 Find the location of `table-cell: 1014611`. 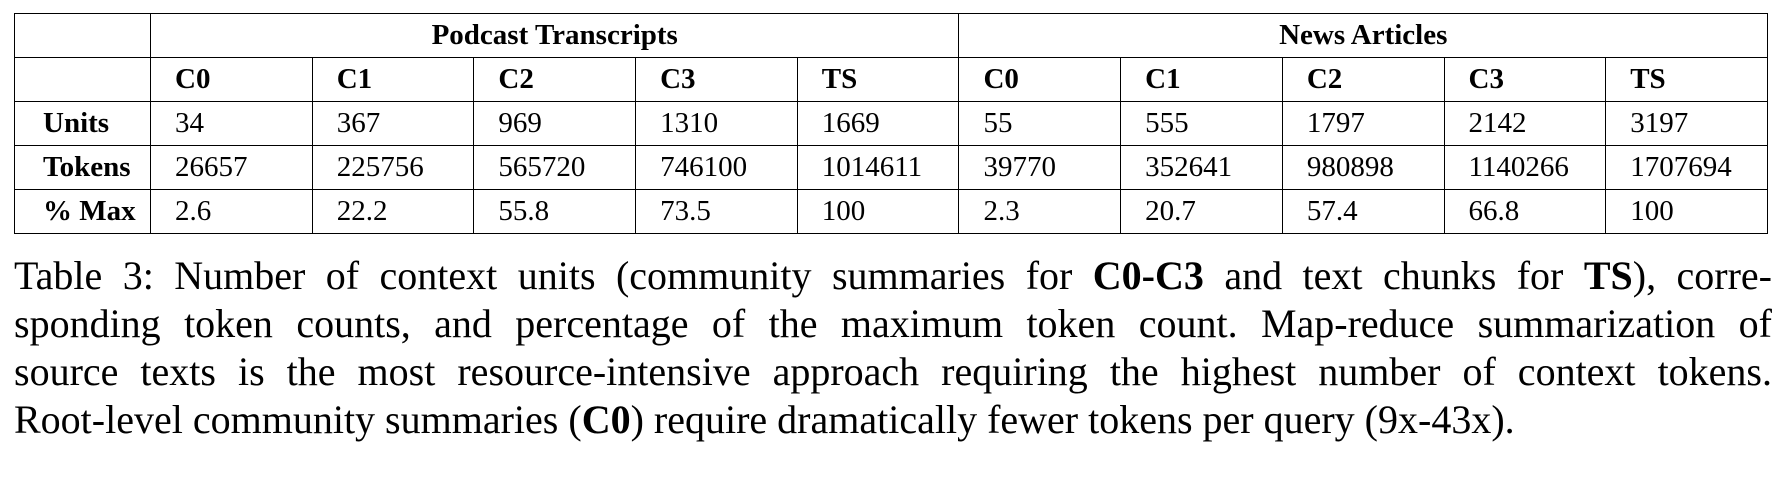

table-cell: 1014611 is located at coordinates (878, 167).